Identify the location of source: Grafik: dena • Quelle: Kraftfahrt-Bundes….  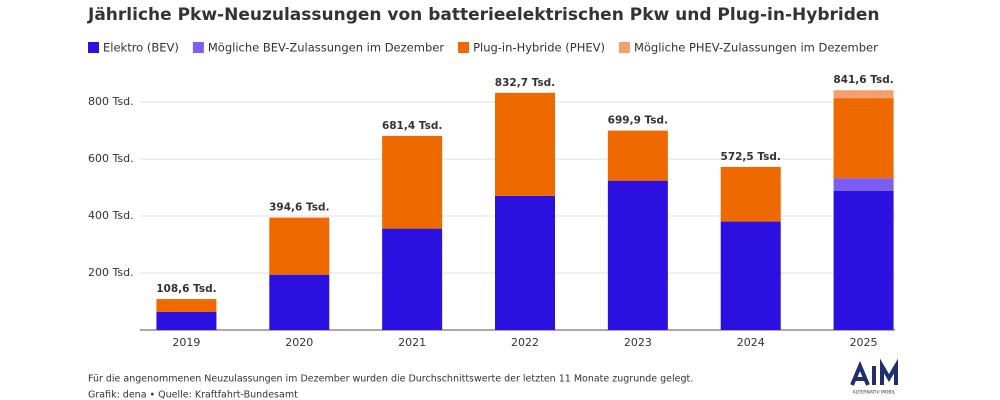
(193, 395).